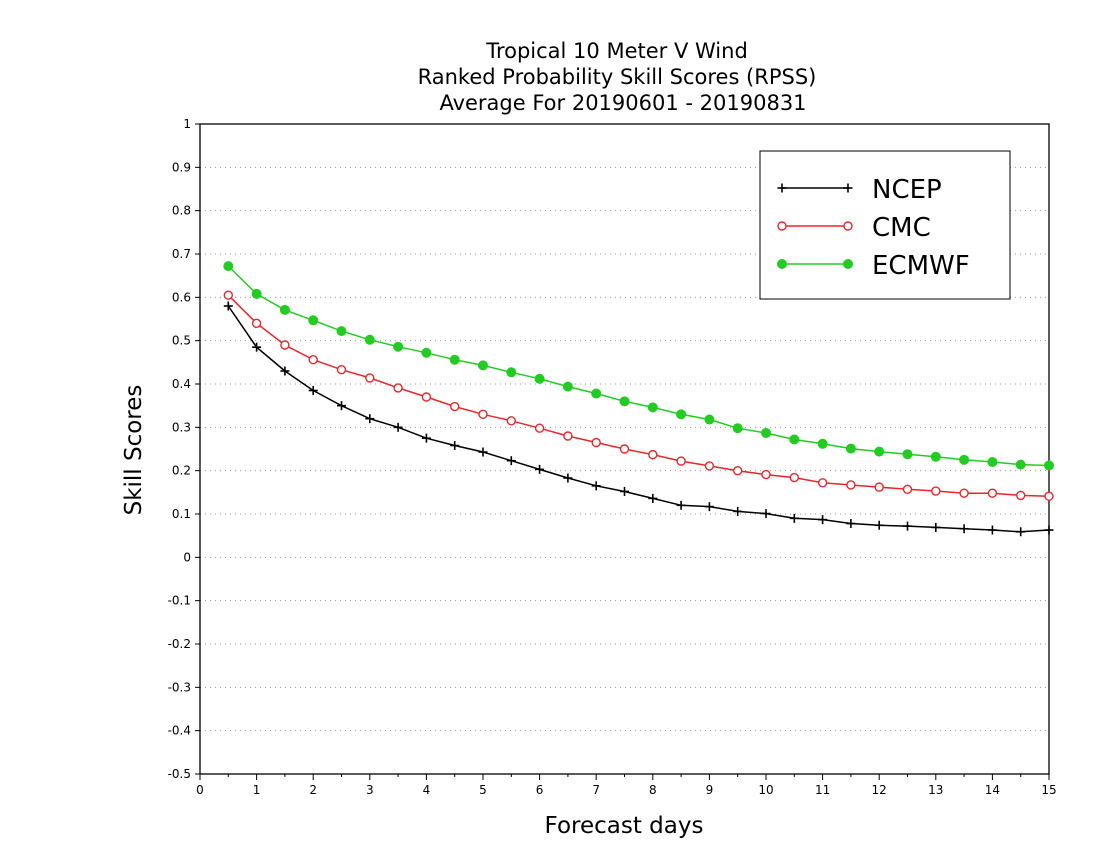 The height and width of the screenshot is (850, 1100). Describe the element at coordinates (935, 790) in the screenshot. I see `x-tick-label: 13` at that location.